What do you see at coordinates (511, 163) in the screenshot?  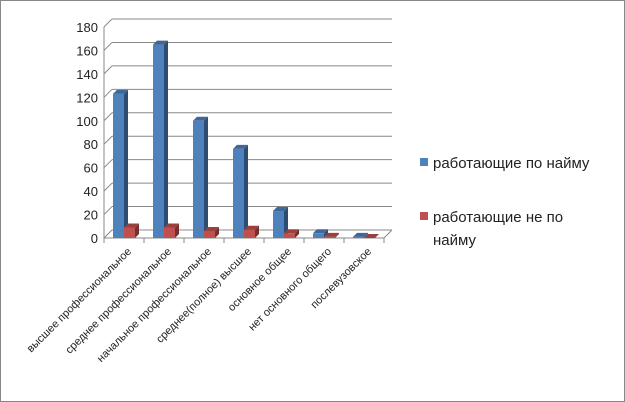 I see `legend-label: работающие по найму` at bounding box center [511, 163].